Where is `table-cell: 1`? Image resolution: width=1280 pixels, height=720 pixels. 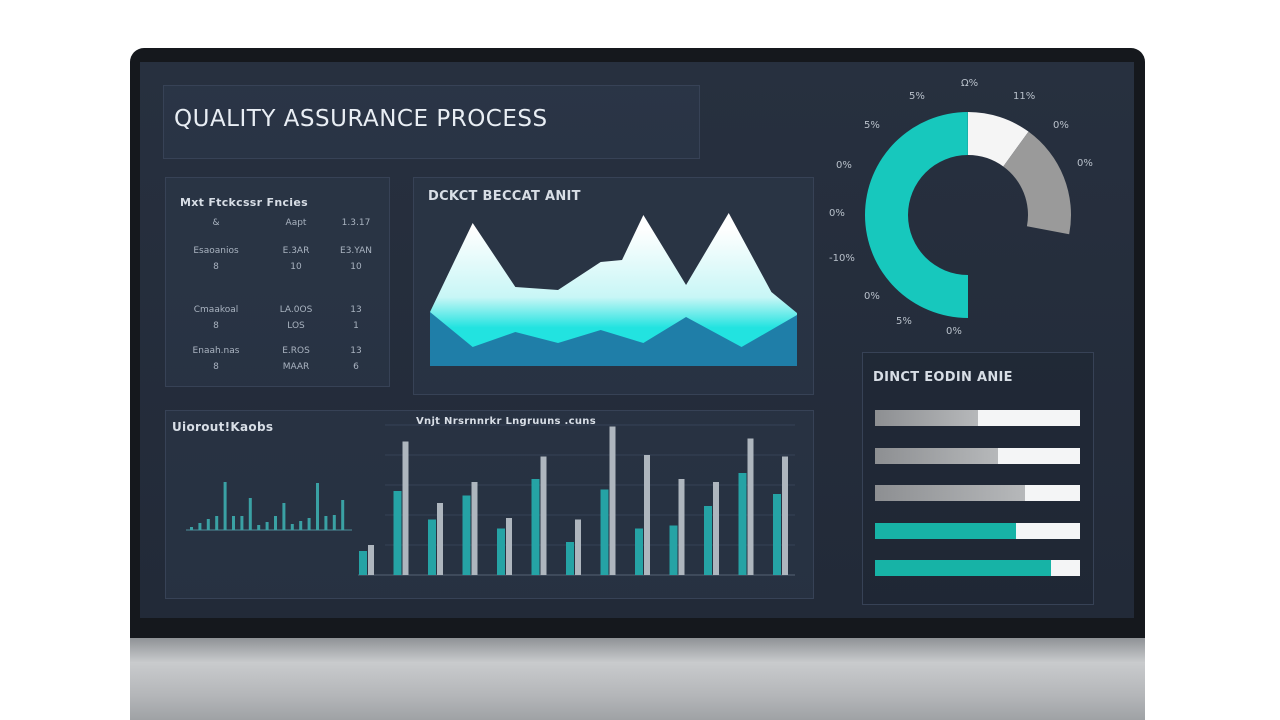
table-cell: 1 is located at coordinates (356, 326).